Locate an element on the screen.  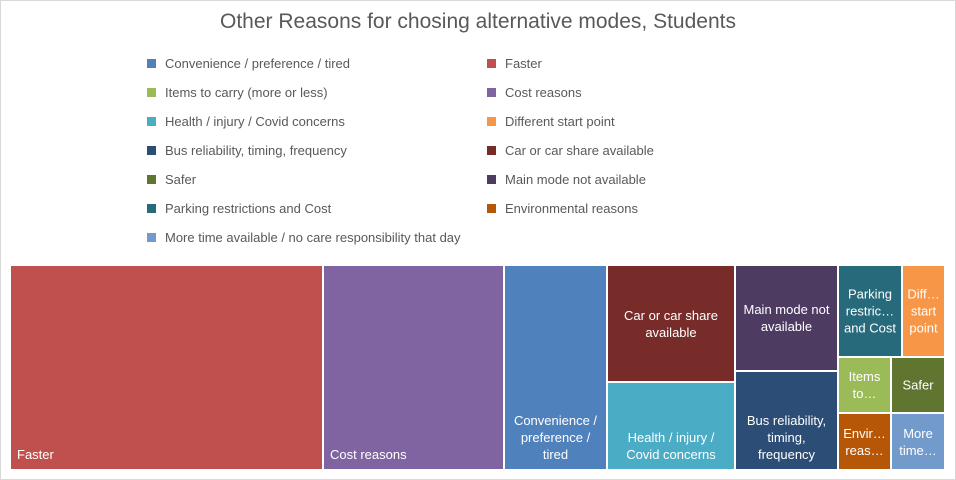
legend-label: Items to carry (more or less) is located at coordinates (246, 92).